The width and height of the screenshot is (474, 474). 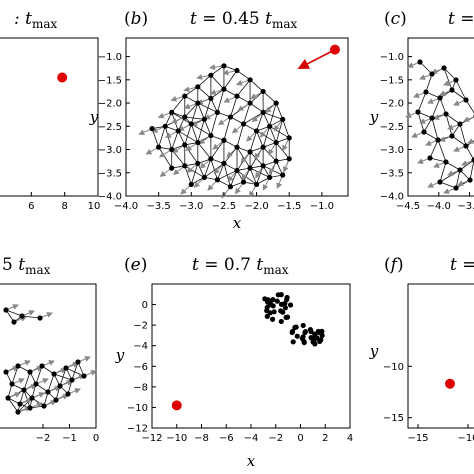 What do you see at coordinates (392, 57) in the screenshot?
I see `panel-c-ytick-label: −1.0` at bounding box center [392, 57].